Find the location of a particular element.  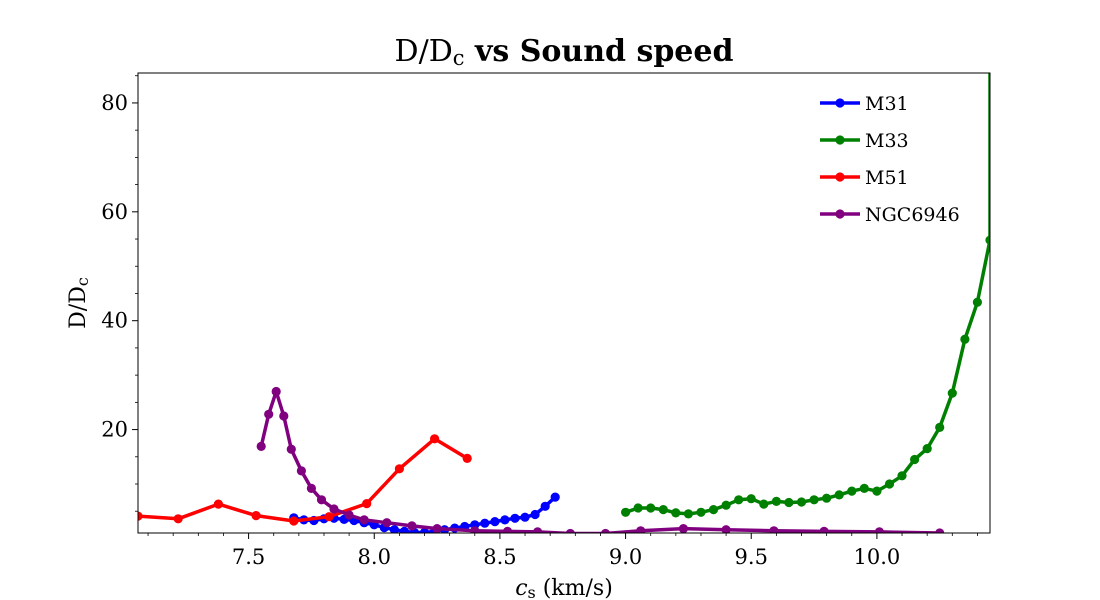

y-axis-label: D/Dc is located at coordinates (79, 303).